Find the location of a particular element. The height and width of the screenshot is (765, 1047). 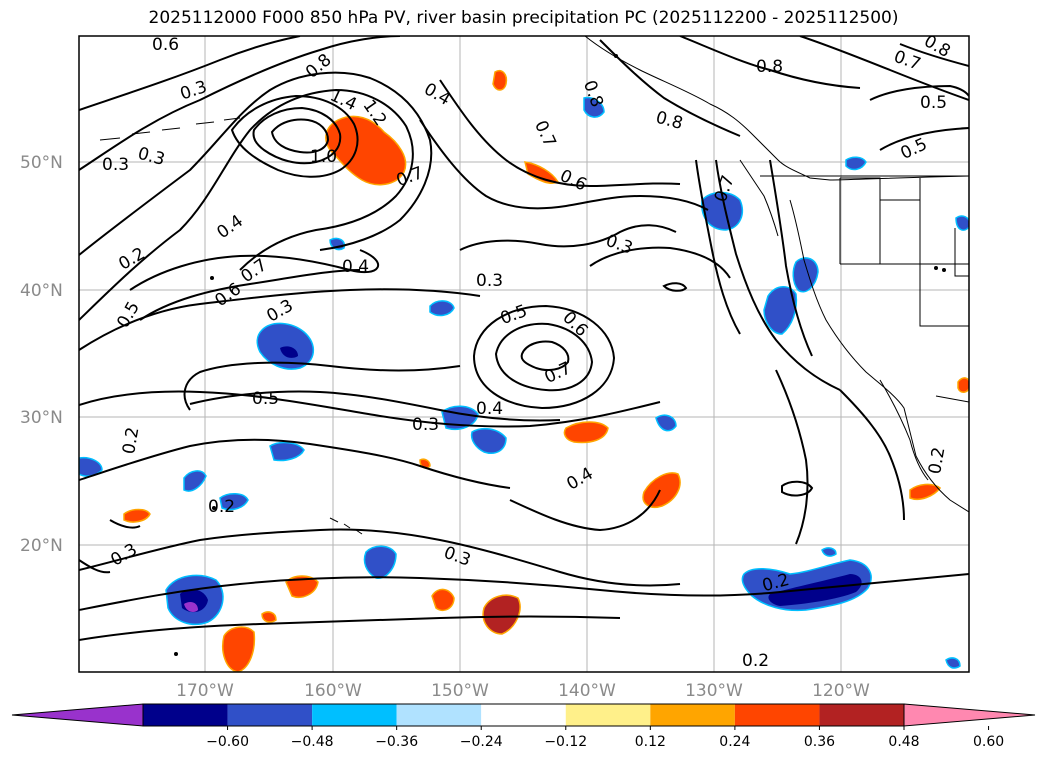

baja-coast is located at coordinates (904, 430).